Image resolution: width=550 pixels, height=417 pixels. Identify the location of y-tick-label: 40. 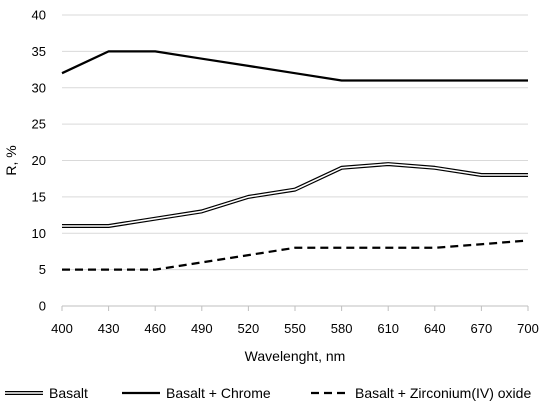
(39, 15).